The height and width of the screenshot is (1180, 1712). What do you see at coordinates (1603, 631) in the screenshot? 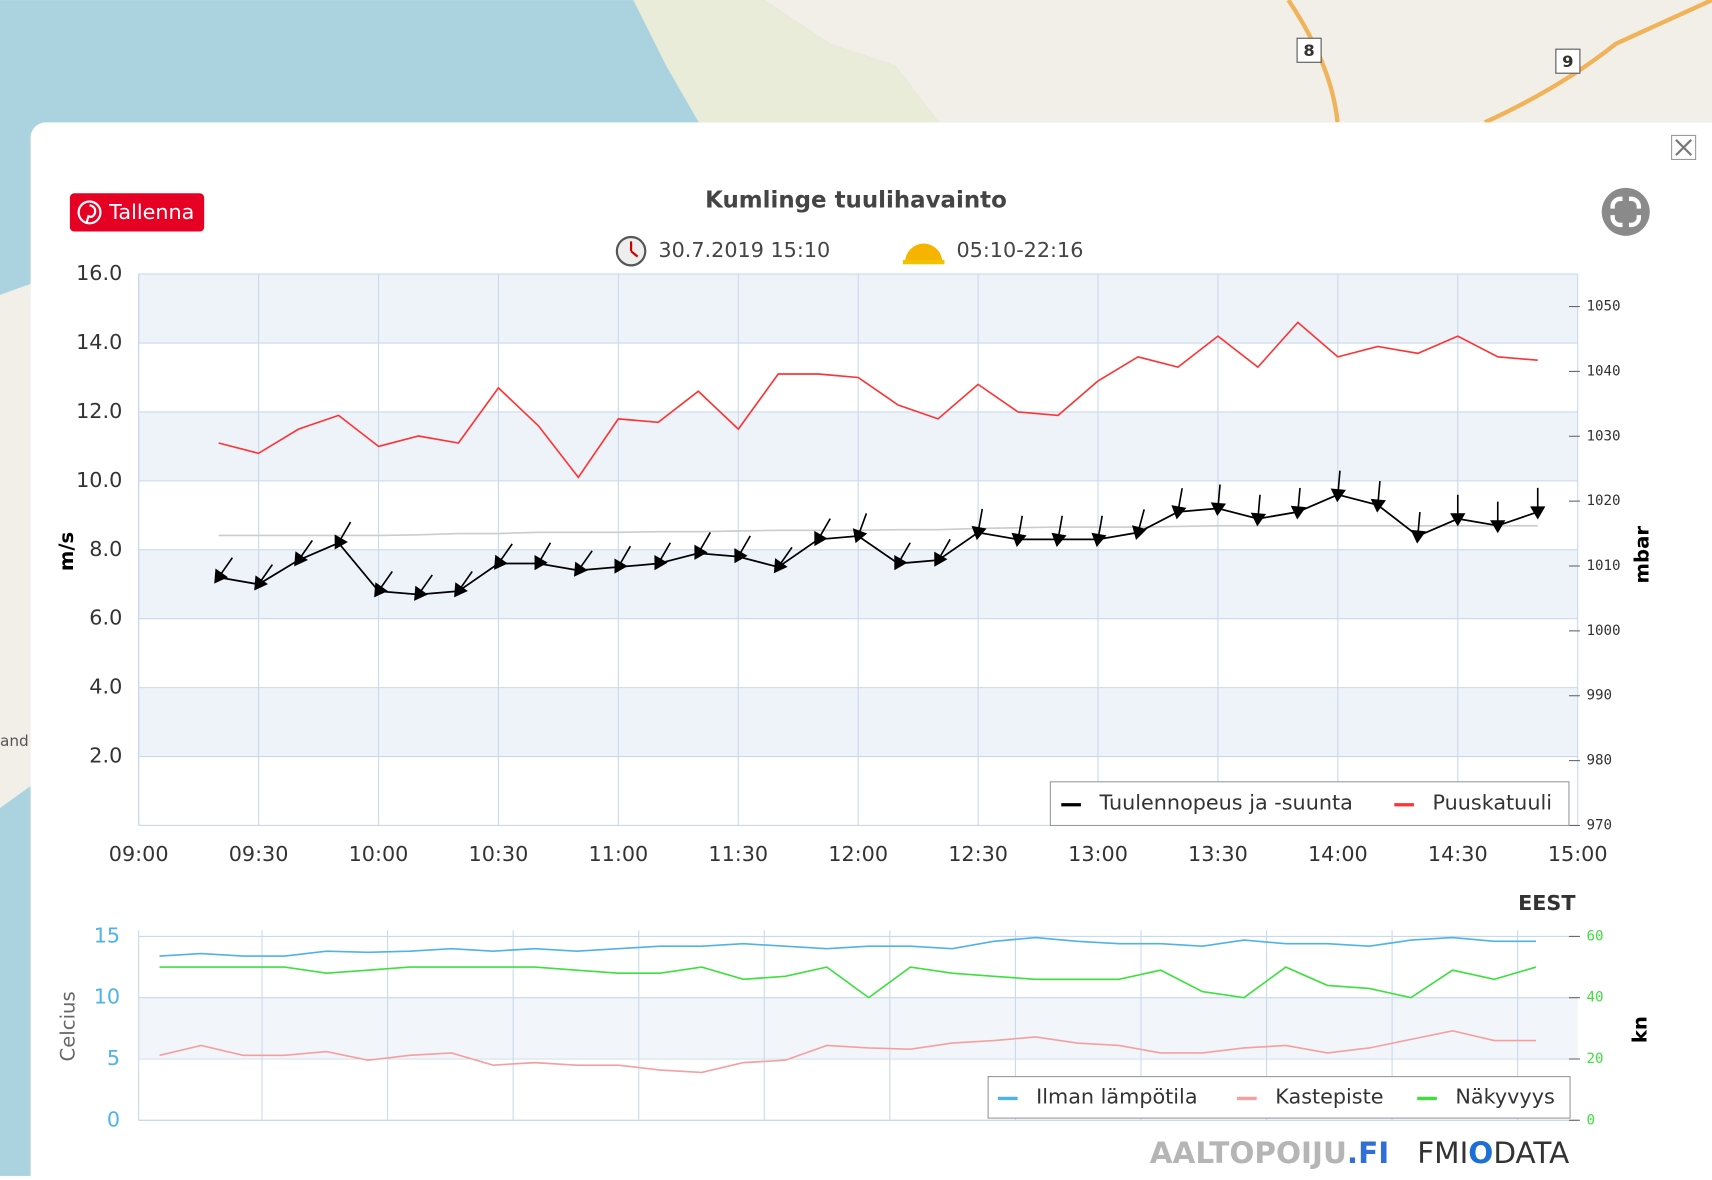
I see `y2-tick-label: 1000` at bounding box center [1603, 631].